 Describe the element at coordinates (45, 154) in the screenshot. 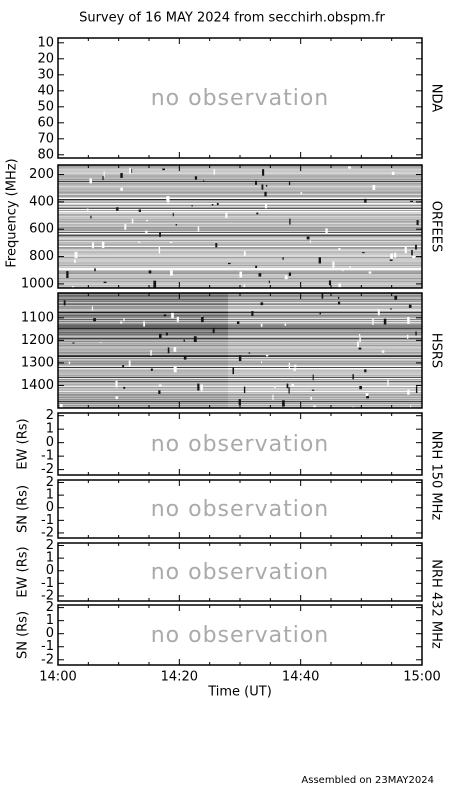

I see `y-tick-label: 80` at that location.